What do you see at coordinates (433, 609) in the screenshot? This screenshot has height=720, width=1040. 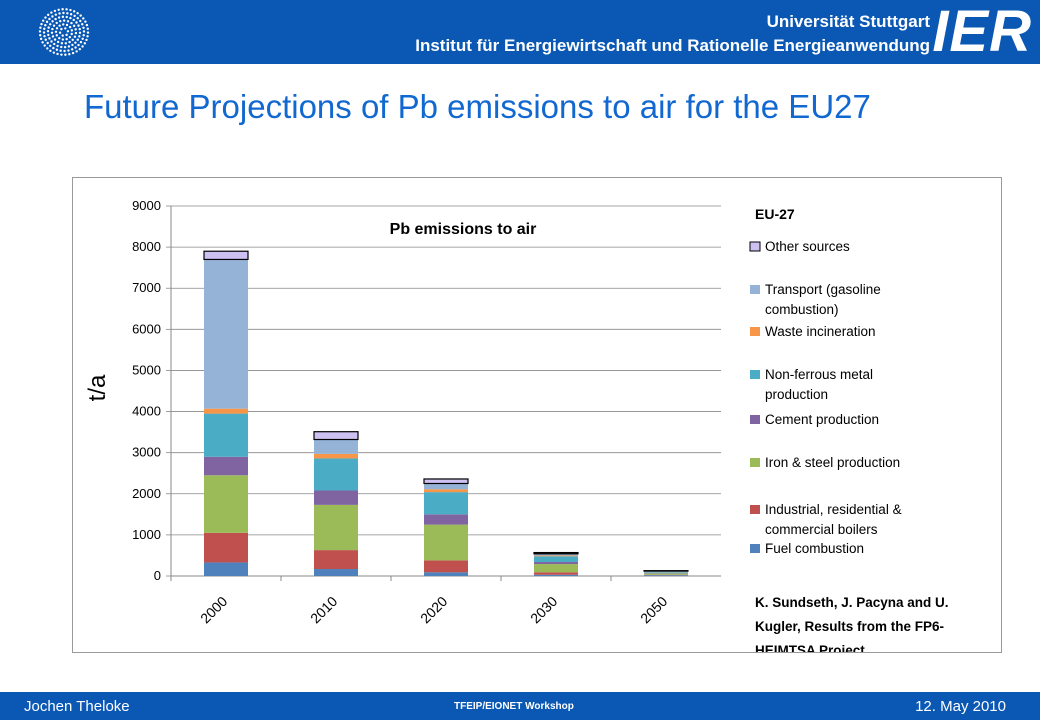 I see `x-tick-label: 2020` at bounding box center [433, 609].